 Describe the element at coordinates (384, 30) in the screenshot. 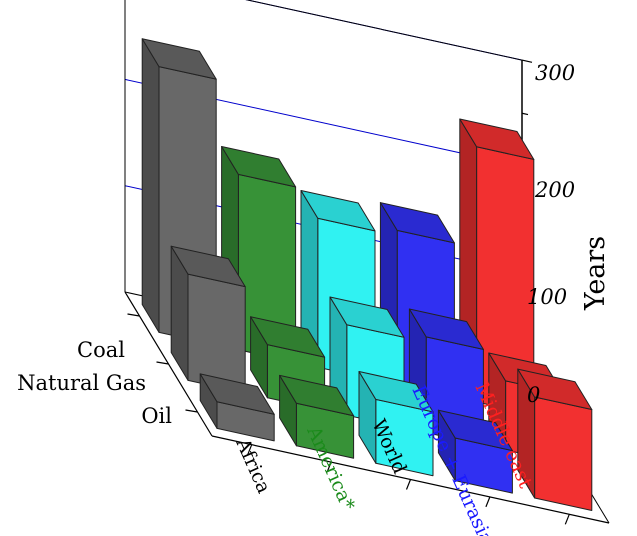

I see `back-top-edge` at that location.